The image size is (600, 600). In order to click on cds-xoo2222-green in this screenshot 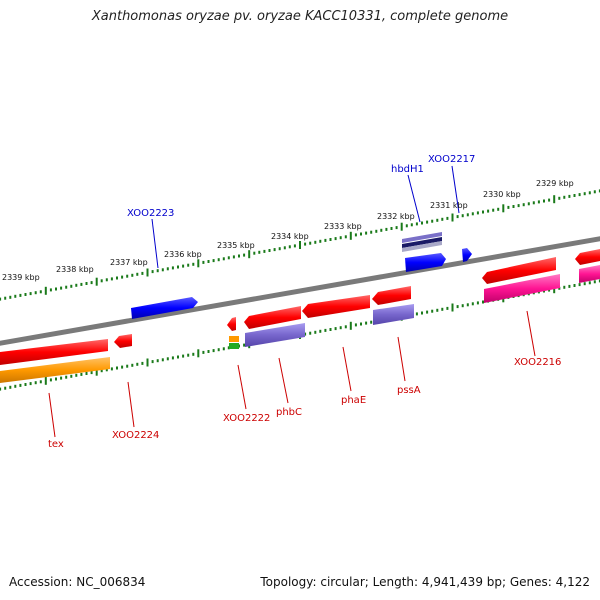, I will do `click(234, 346)`.